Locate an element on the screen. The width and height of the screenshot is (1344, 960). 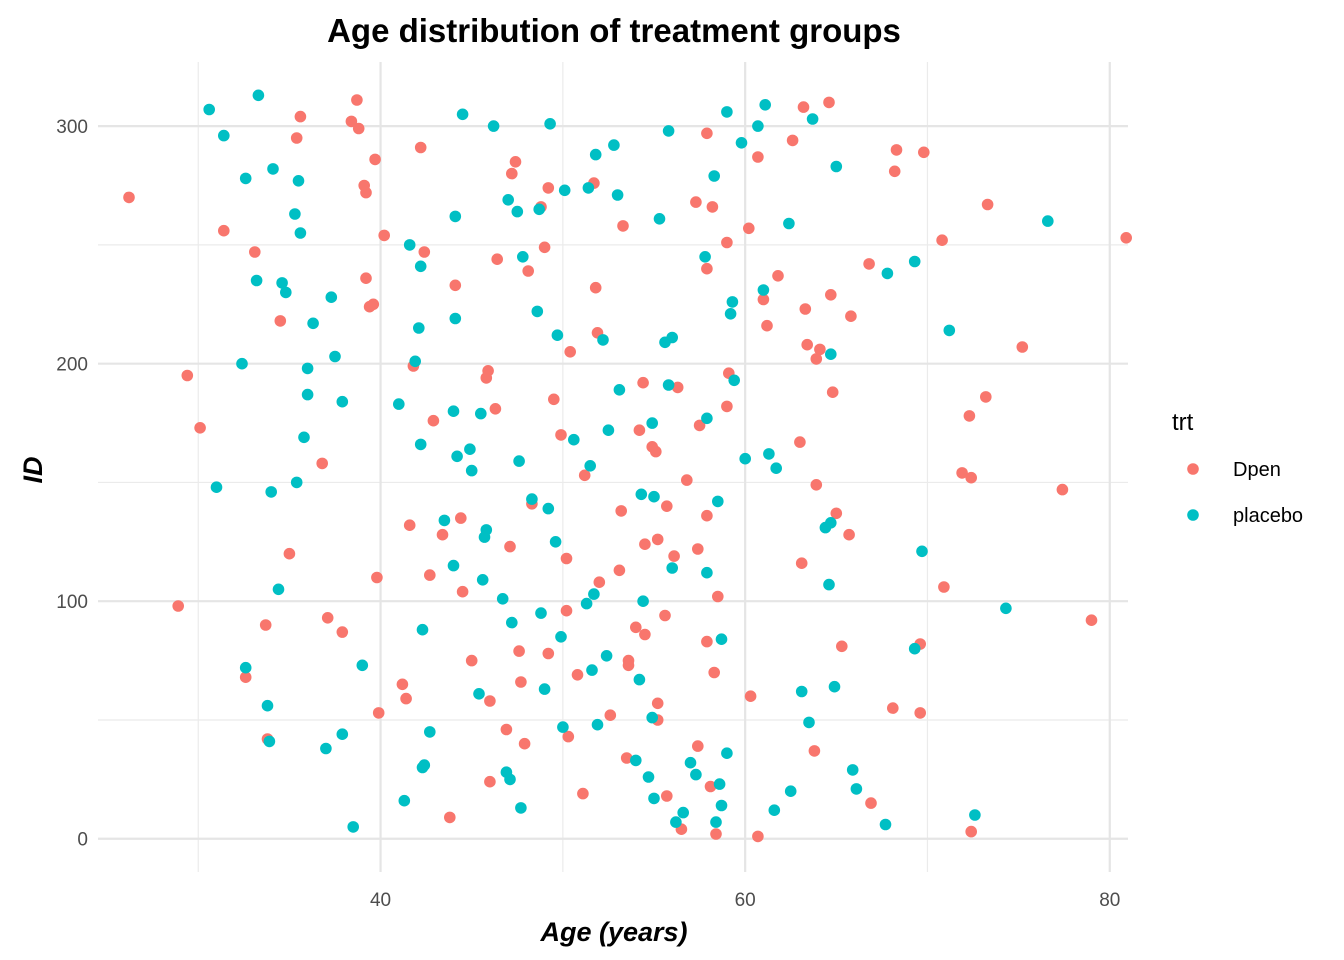
y-tick-label: 200 is located at coordinates (72, 365).